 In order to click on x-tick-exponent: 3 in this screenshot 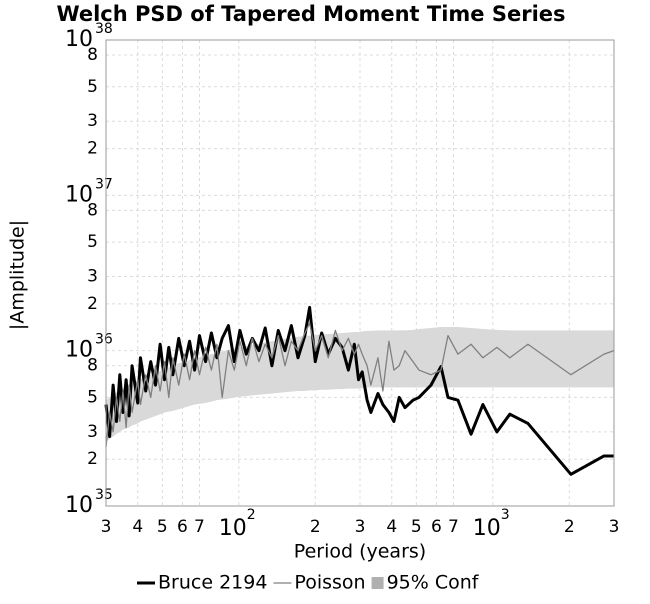, I will do `click(505, 515)`.